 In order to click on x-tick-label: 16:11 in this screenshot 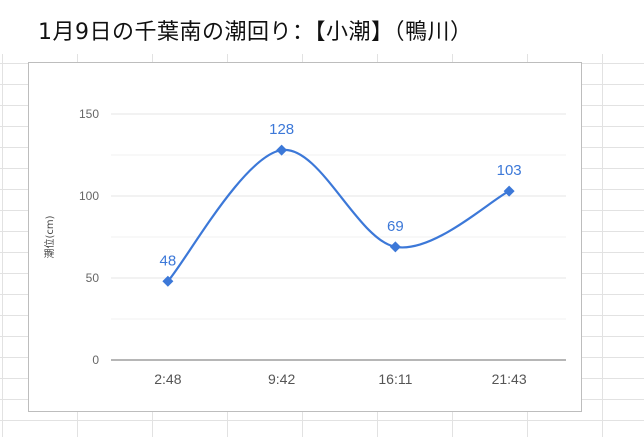, I will do `click(395, 379)`.